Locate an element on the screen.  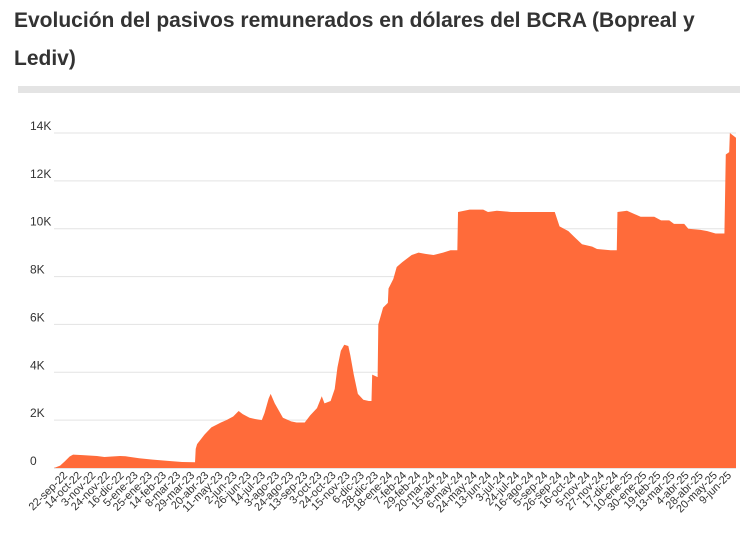
y-tick-label: 14K is located at coordinates (40, 126).